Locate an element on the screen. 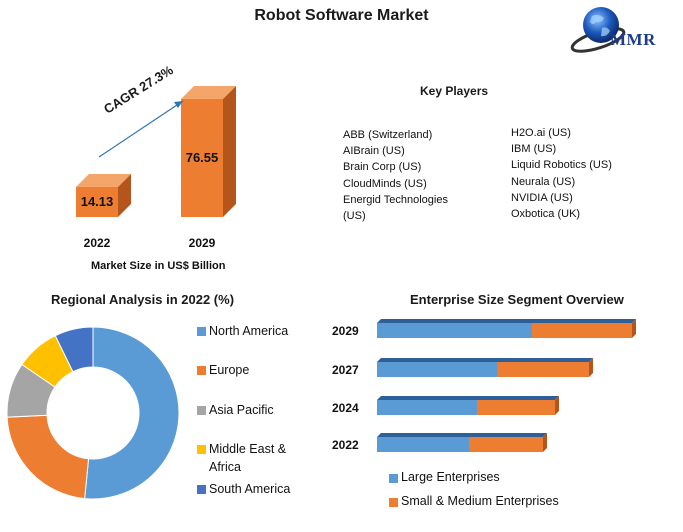  segment-bar-large-2022 is located at coordinates (423, 444).